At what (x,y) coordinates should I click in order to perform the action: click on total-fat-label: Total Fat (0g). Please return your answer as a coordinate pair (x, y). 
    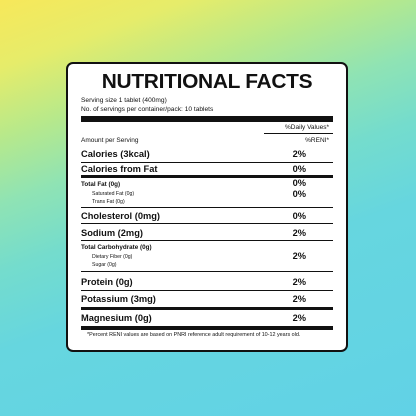
    Looking at the image, I should click on (101, 184).